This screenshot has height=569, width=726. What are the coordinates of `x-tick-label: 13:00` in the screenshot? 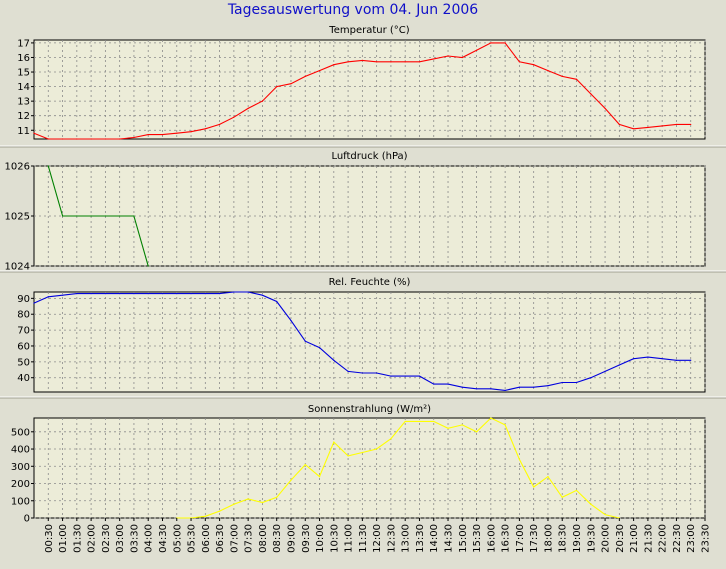 It's located at (406, 538).